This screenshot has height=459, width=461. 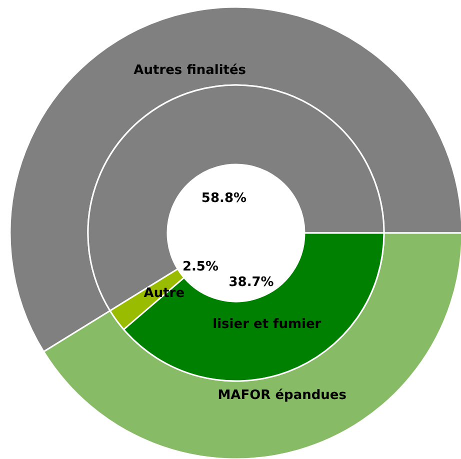 I want to click on slice-label: MAFOR épandues, so click(x=282, y=396).